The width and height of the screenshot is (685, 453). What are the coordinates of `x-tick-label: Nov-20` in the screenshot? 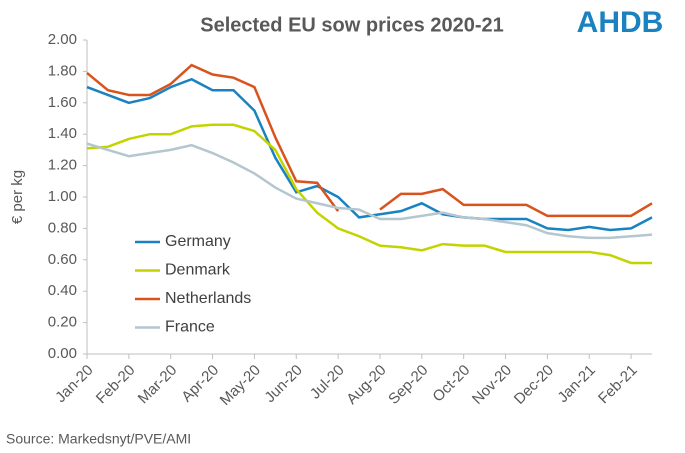 It's located at (492, 385).